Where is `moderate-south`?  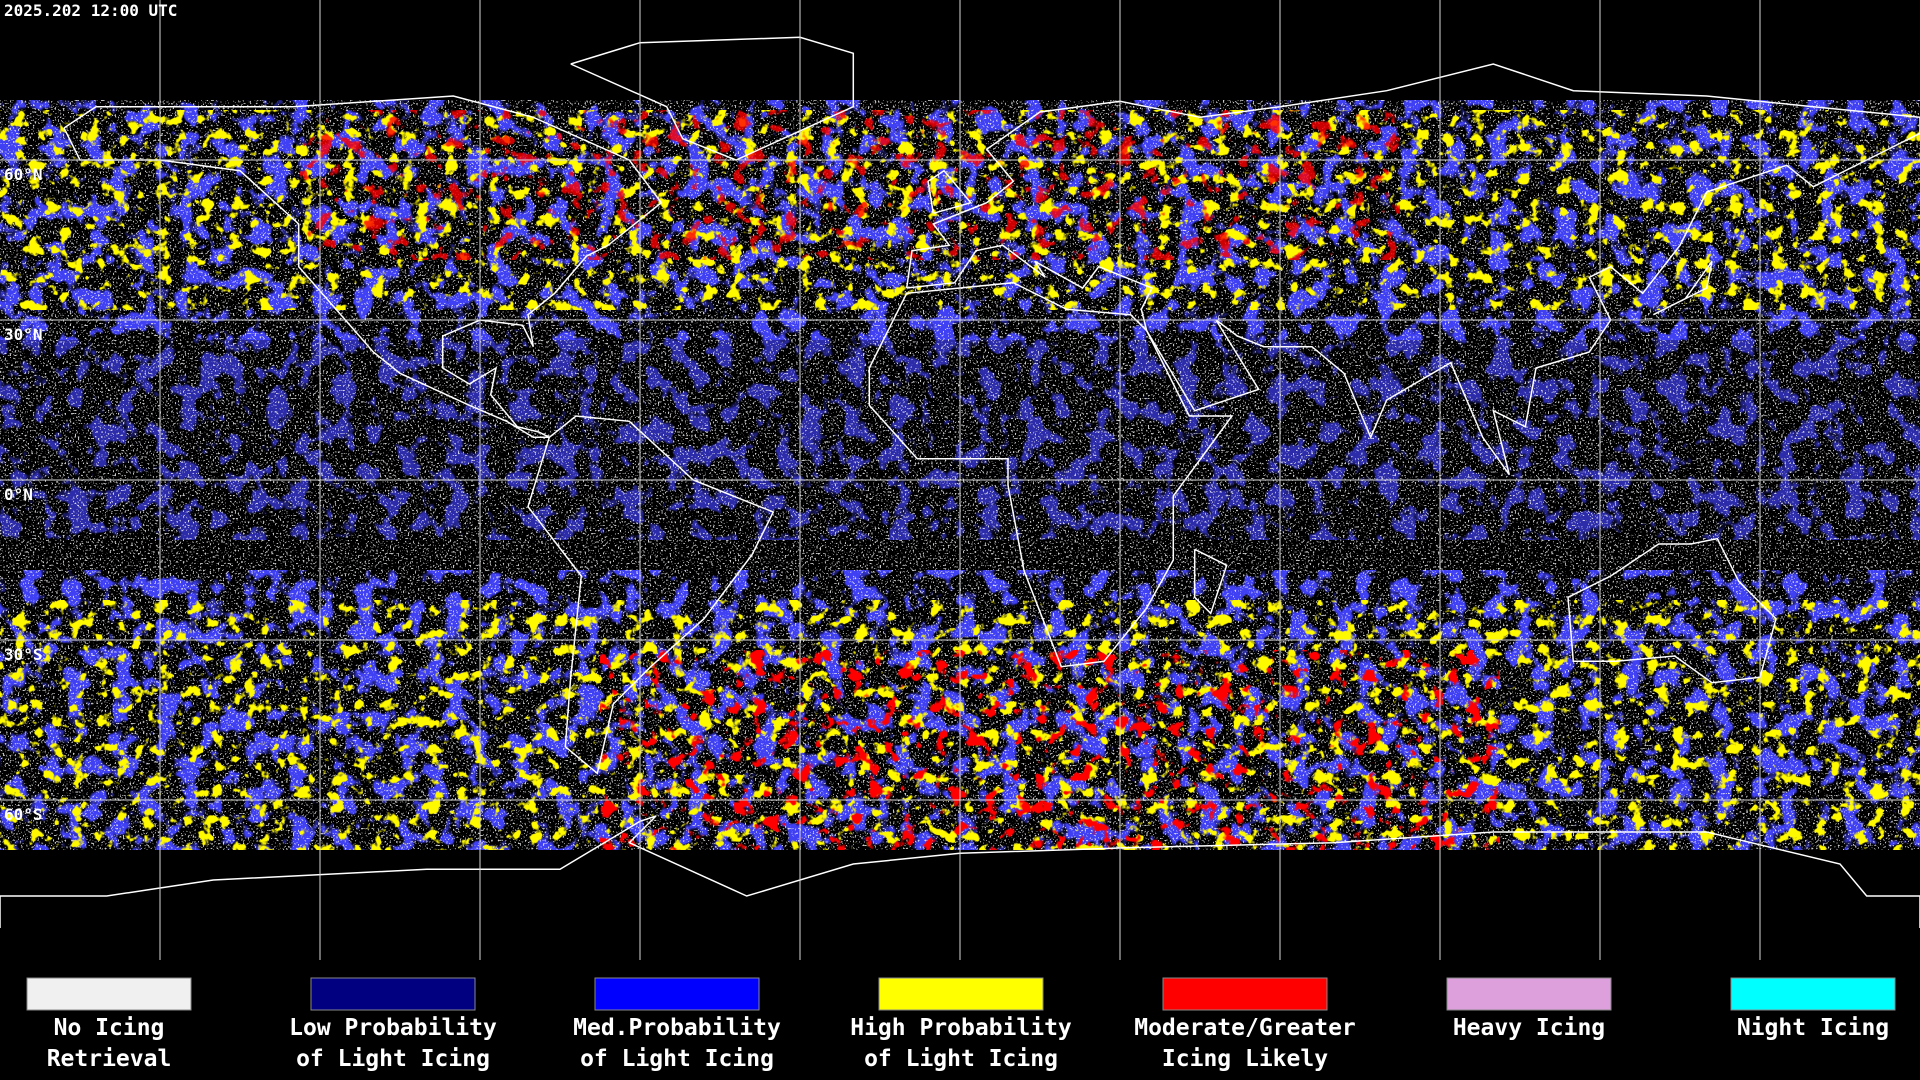 moderate-south is located at coordinates (1050, 750).